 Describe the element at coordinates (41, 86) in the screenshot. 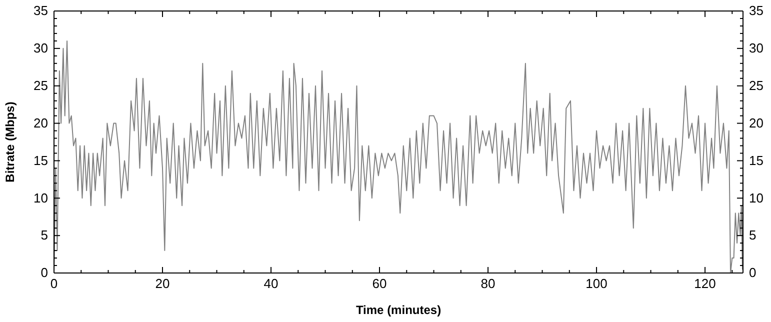

I see `y-tick-label: 25` at that location.